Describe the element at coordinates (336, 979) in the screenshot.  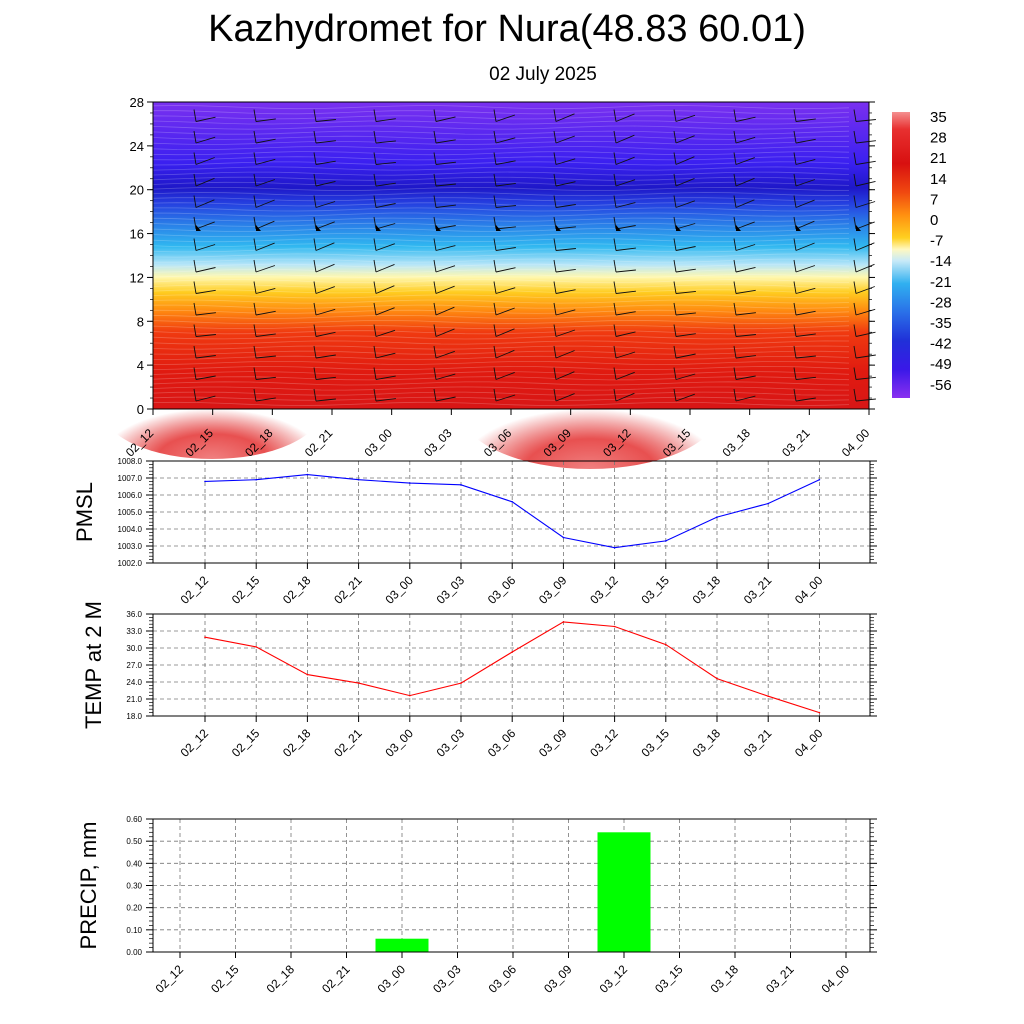
I see `x-tick-label: 02_21` at that location.